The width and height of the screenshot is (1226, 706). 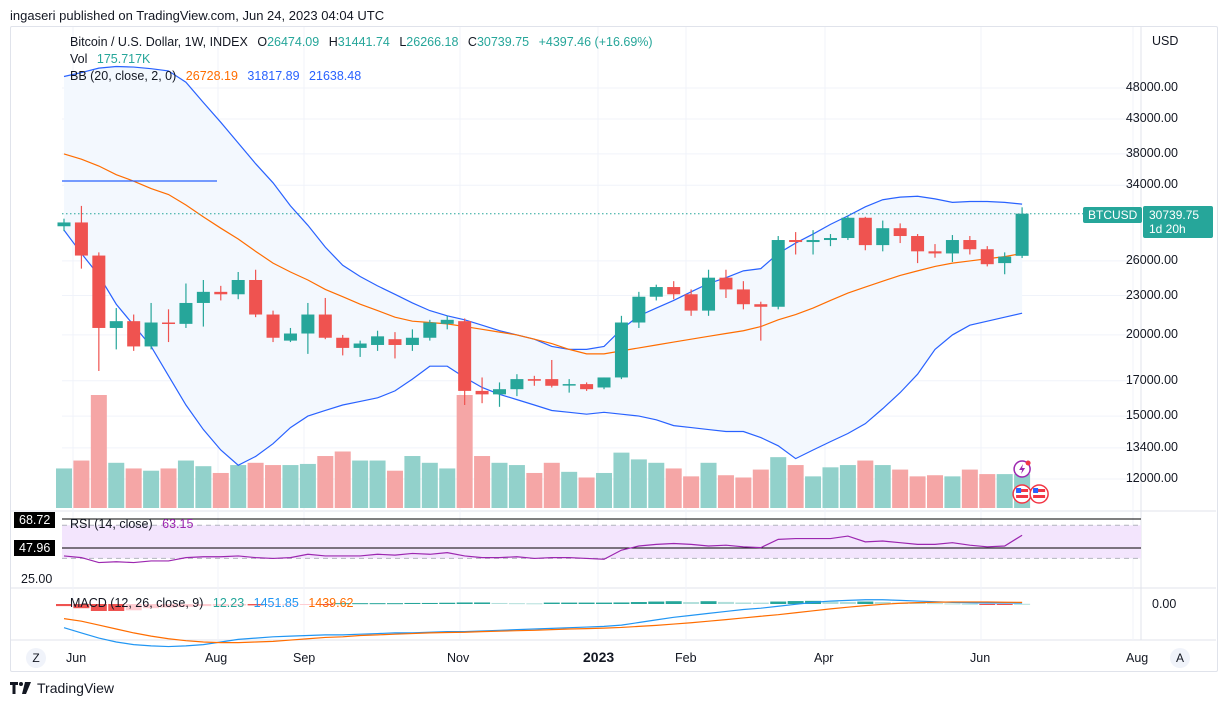 I want to click on high-value: 31441.74, so click(x=363, y=42).